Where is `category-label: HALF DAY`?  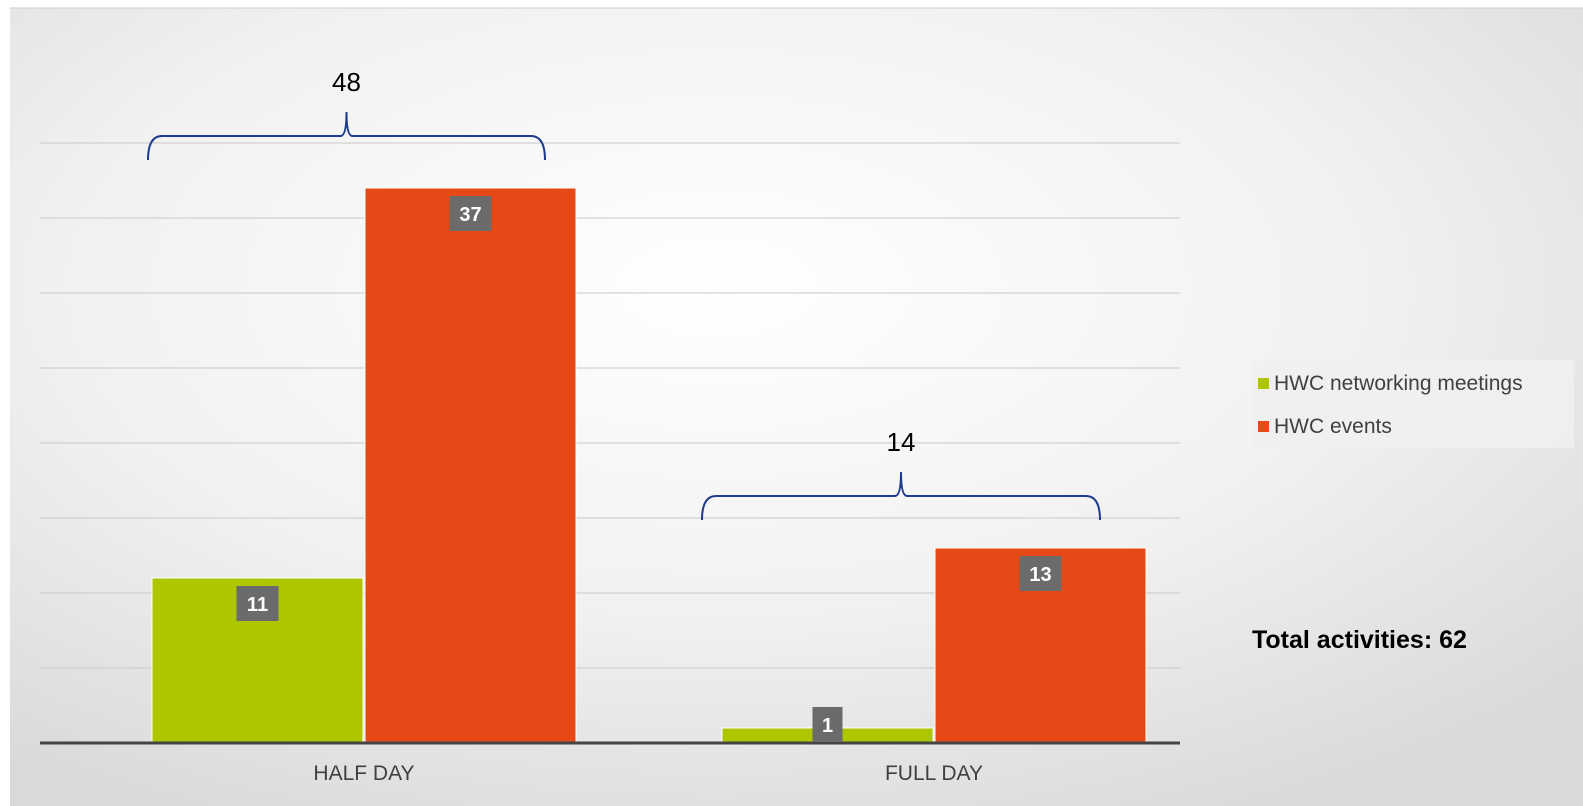 category-label: HALF DAY is located at coordinates (363, 773).